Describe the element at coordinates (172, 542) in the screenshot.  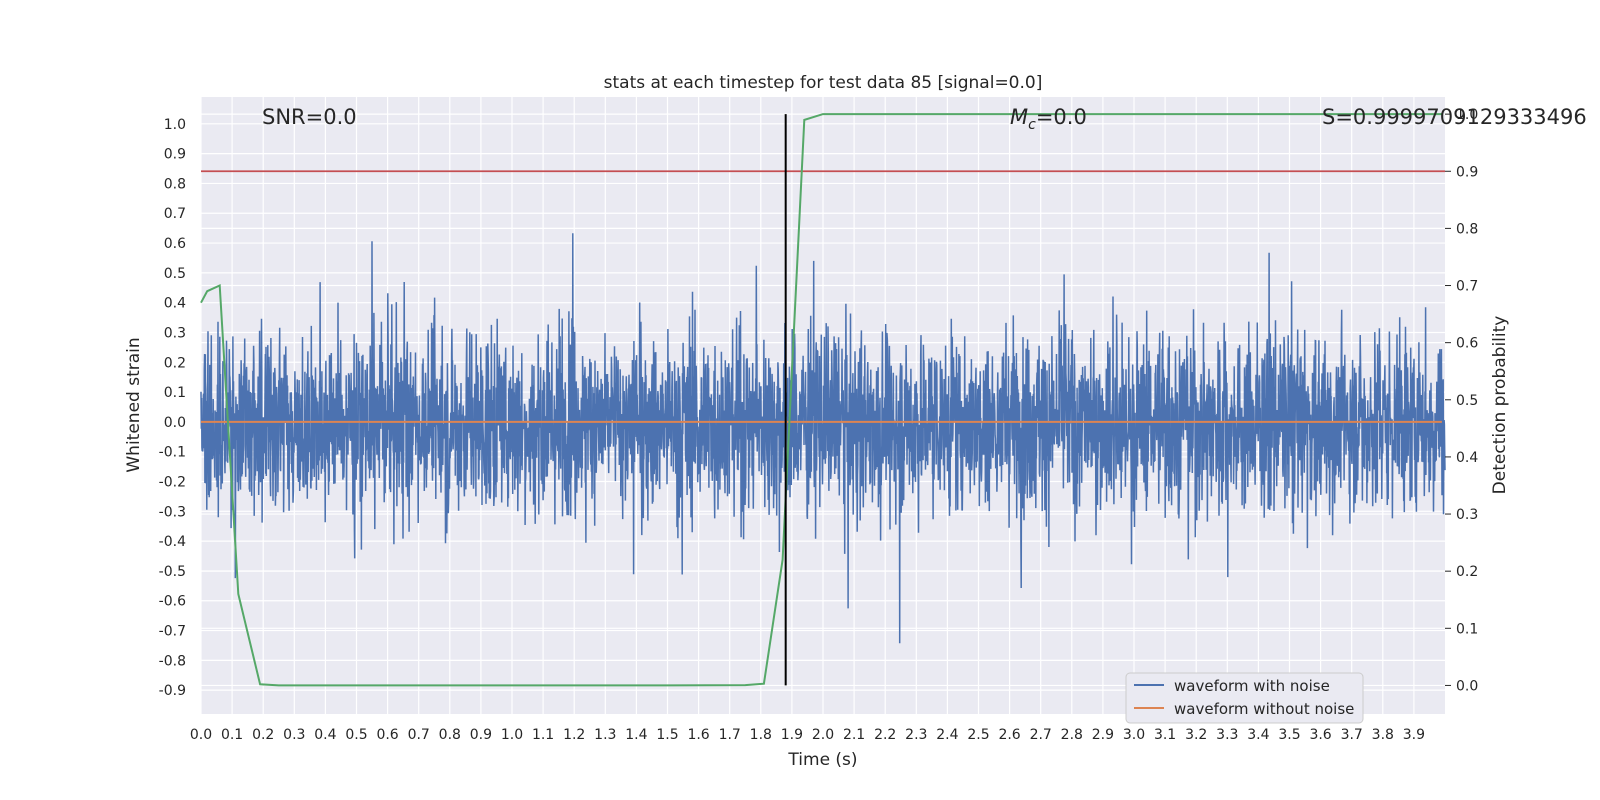
I see `left-tick-label: -0.4` at that location.